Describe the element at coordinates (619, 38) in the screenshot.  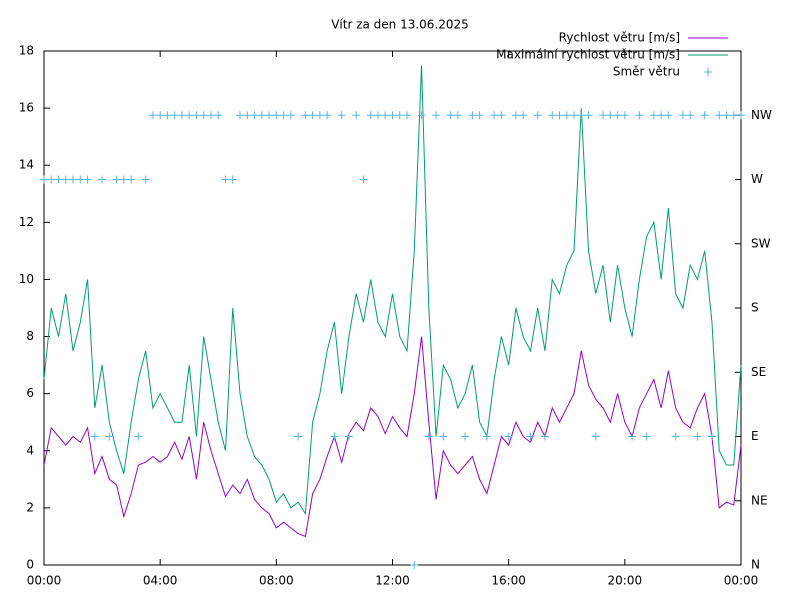
I see `legend-label: Rychlost větru [m/s]` at that location.